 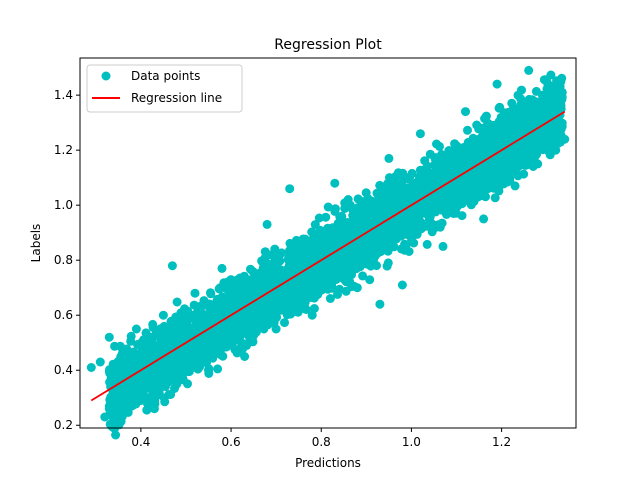 What do you see at coordinates (63, 95) in the screenshot?
I see `y-tick-label: 1.4` at bounding box center [63, 95].